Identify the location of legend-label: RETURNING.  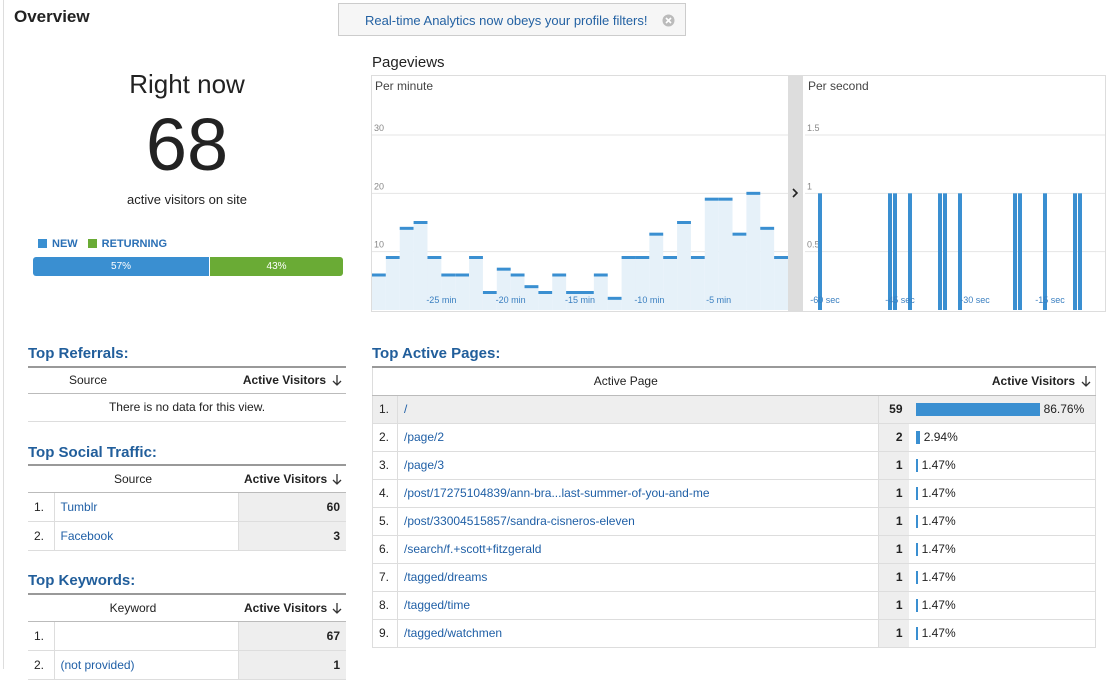
(134, 244).